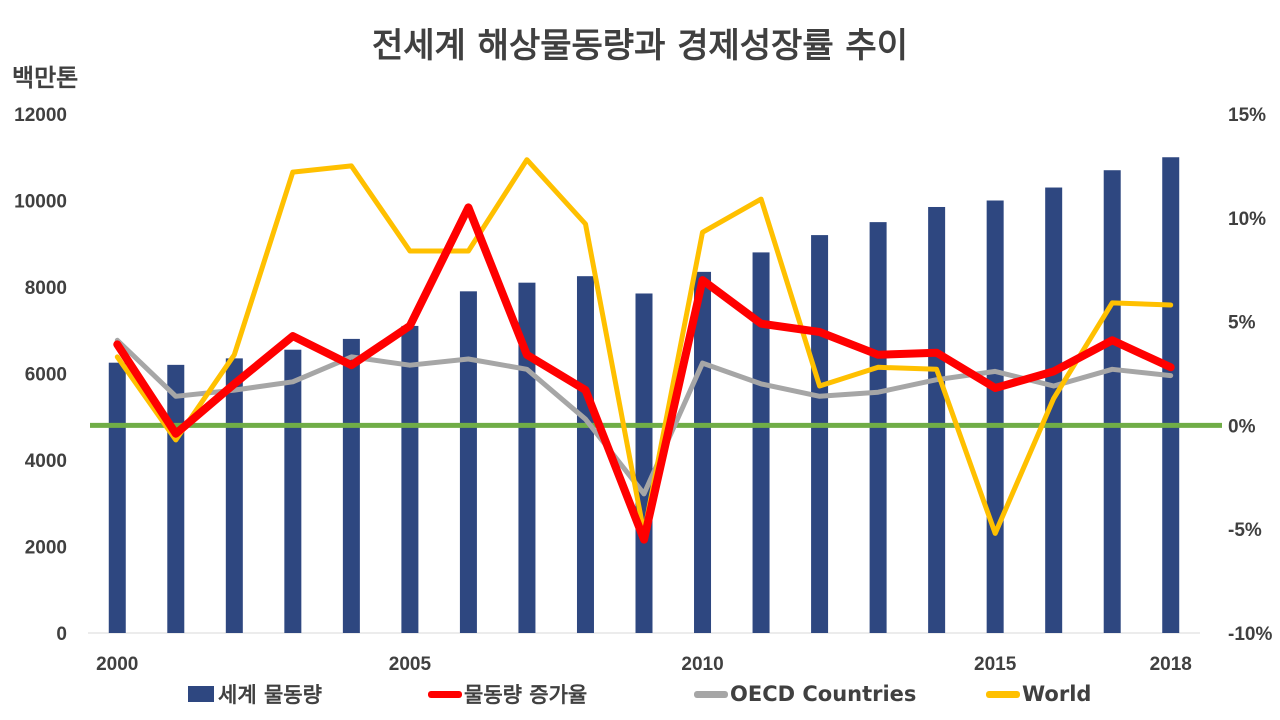 The width and height of the screenshot is (1280, 720). I want to click on bar-world-volume-2012, so click(820, 434).